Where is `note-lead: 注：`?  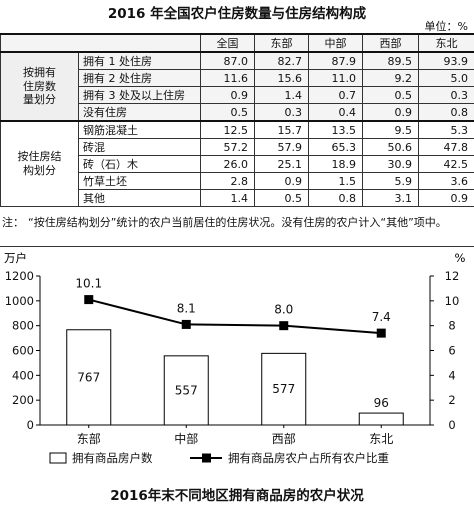 note-lead: 注： is located at coordinates (13, 222).